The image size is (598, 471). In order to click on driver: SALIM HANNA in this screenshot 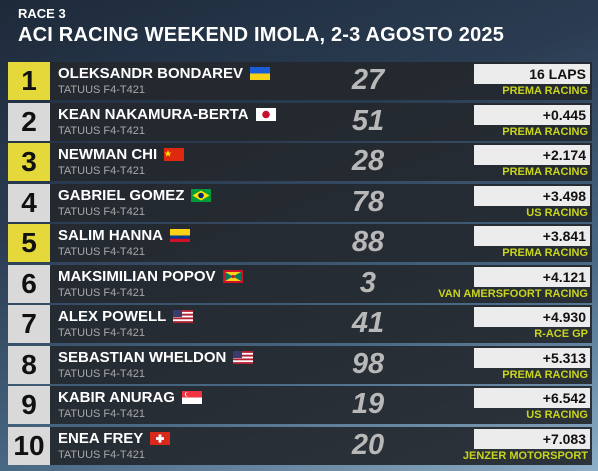, I will do `click(124, 235)`.